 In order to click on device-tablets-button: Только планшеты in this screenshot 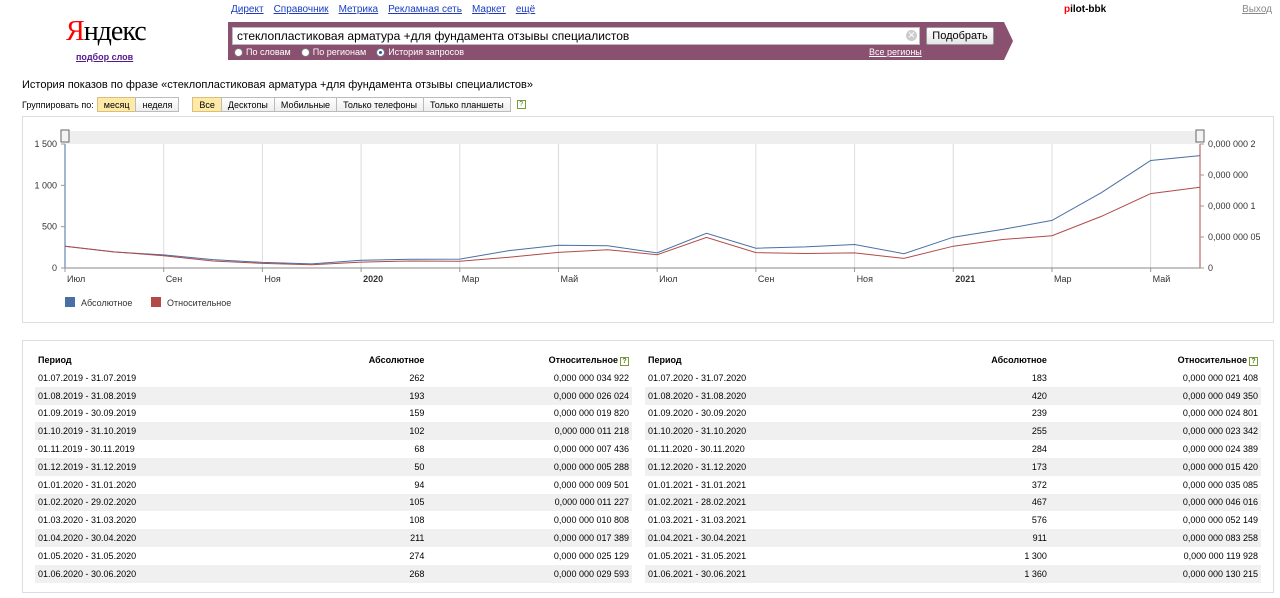, I will do `click(466, 104)`.